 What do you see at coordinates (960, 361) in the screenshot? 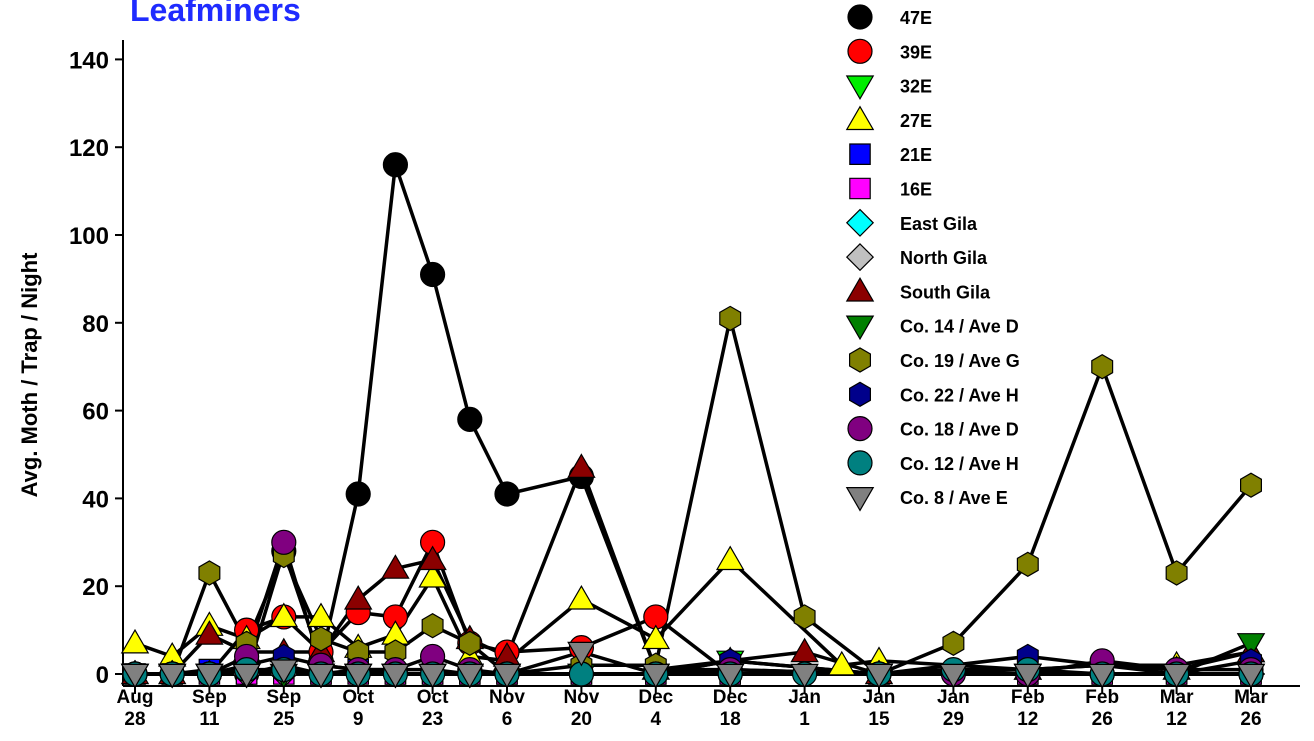
I see `legend-label: Co. 19 / Ave G` at bounding box center [960, 361].